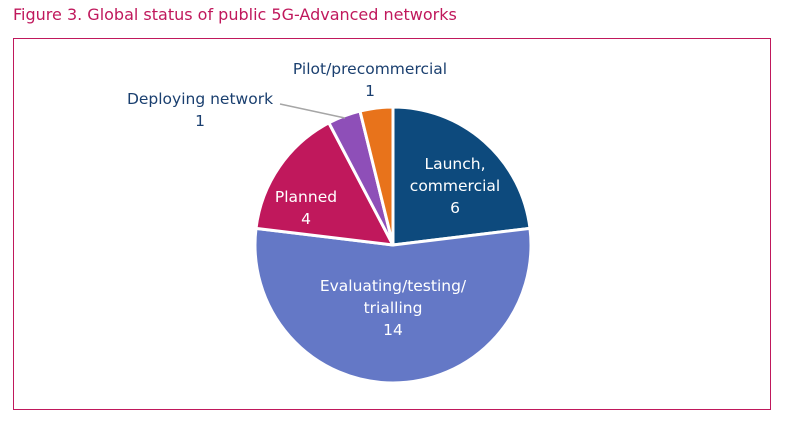  What do you see at coordinates (455, 208) in the screenshot?
I see `slice-value-label: 6` at bounding box center [455, 208].